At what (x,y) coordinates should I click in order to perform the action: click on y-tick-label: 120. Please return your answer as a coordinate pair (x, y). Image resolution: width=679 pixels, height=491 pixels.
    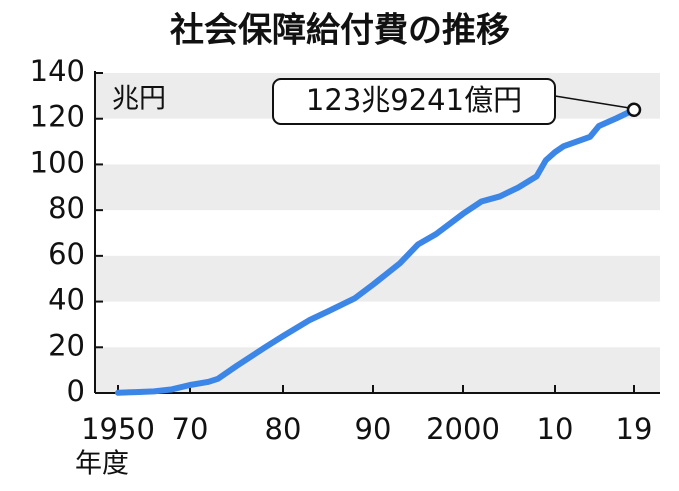
    Looking at the image, I should click on (57, 117).